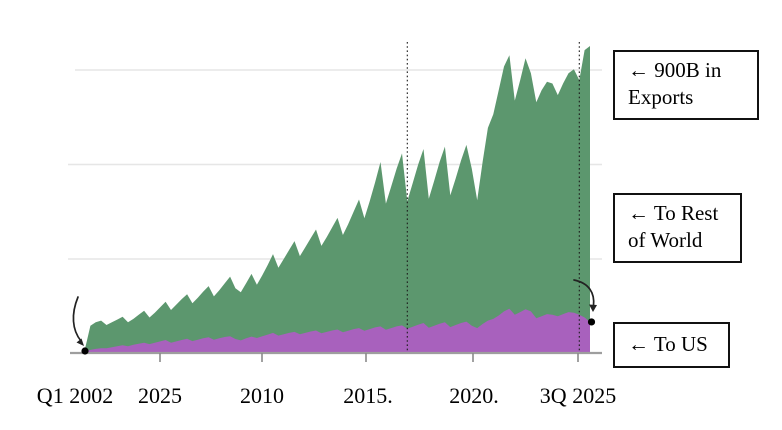 Image resolution: width=782 pixels, height=430 pixels. What do you see at coordinates (673, 213) in the screenshot?
I see `rest-callout-line1: ← To Rest` at bounding box center [673, 213].